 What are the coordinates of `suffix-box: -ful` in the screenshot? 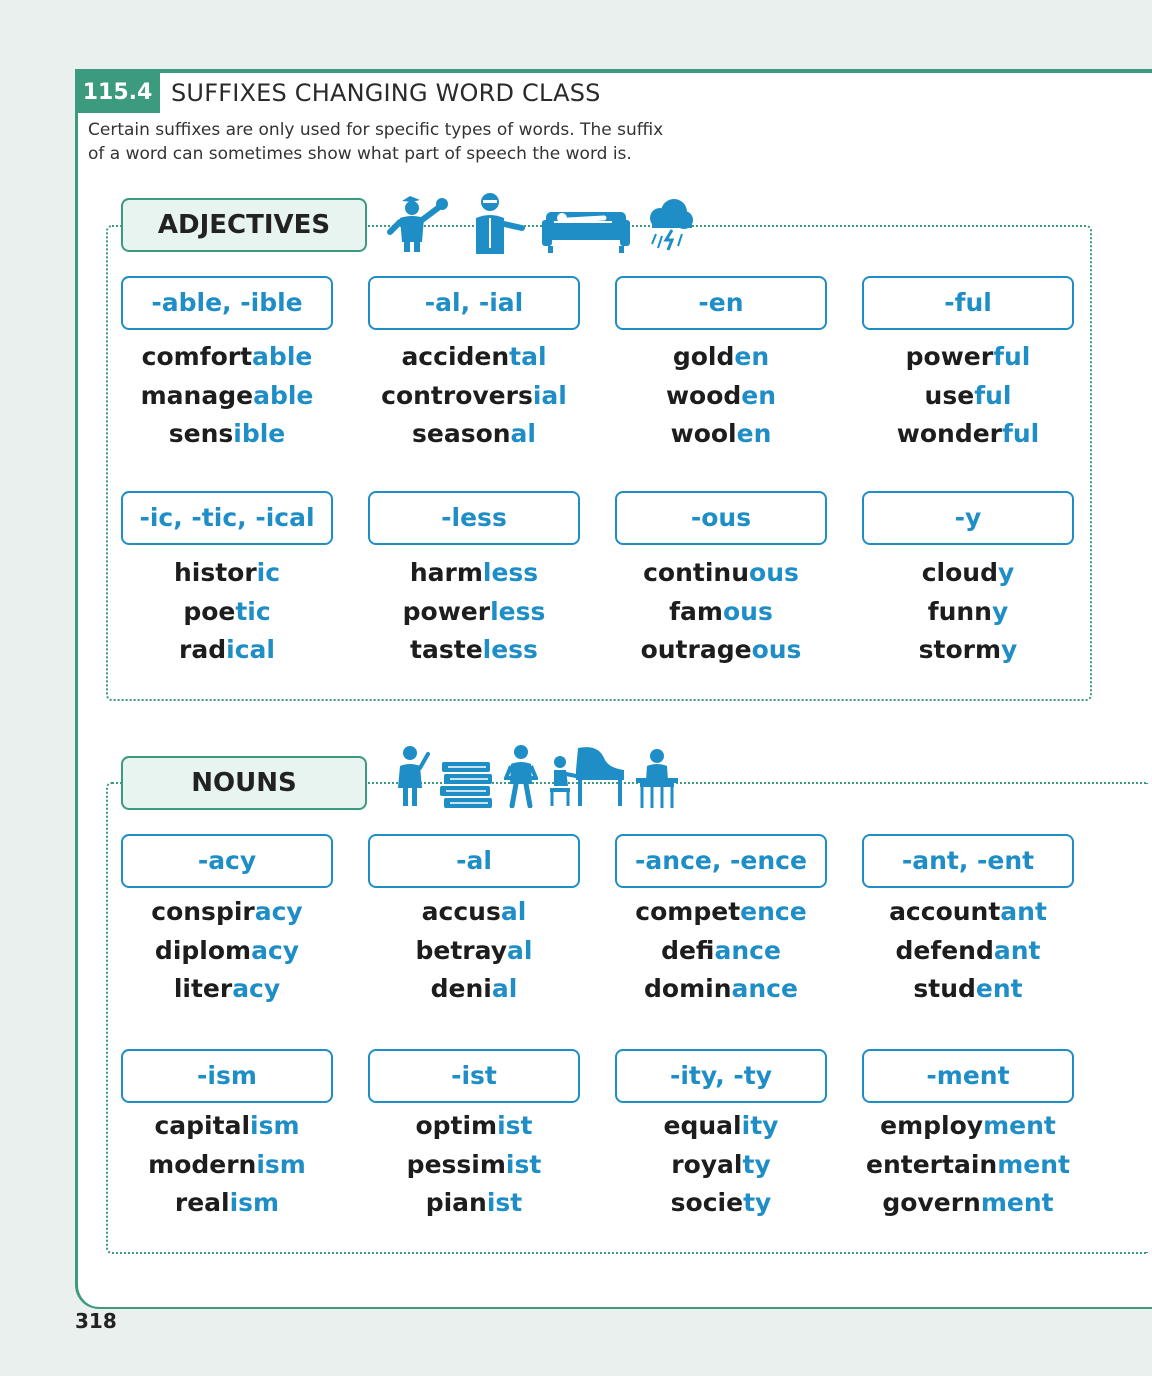 It's located at (968, 303).